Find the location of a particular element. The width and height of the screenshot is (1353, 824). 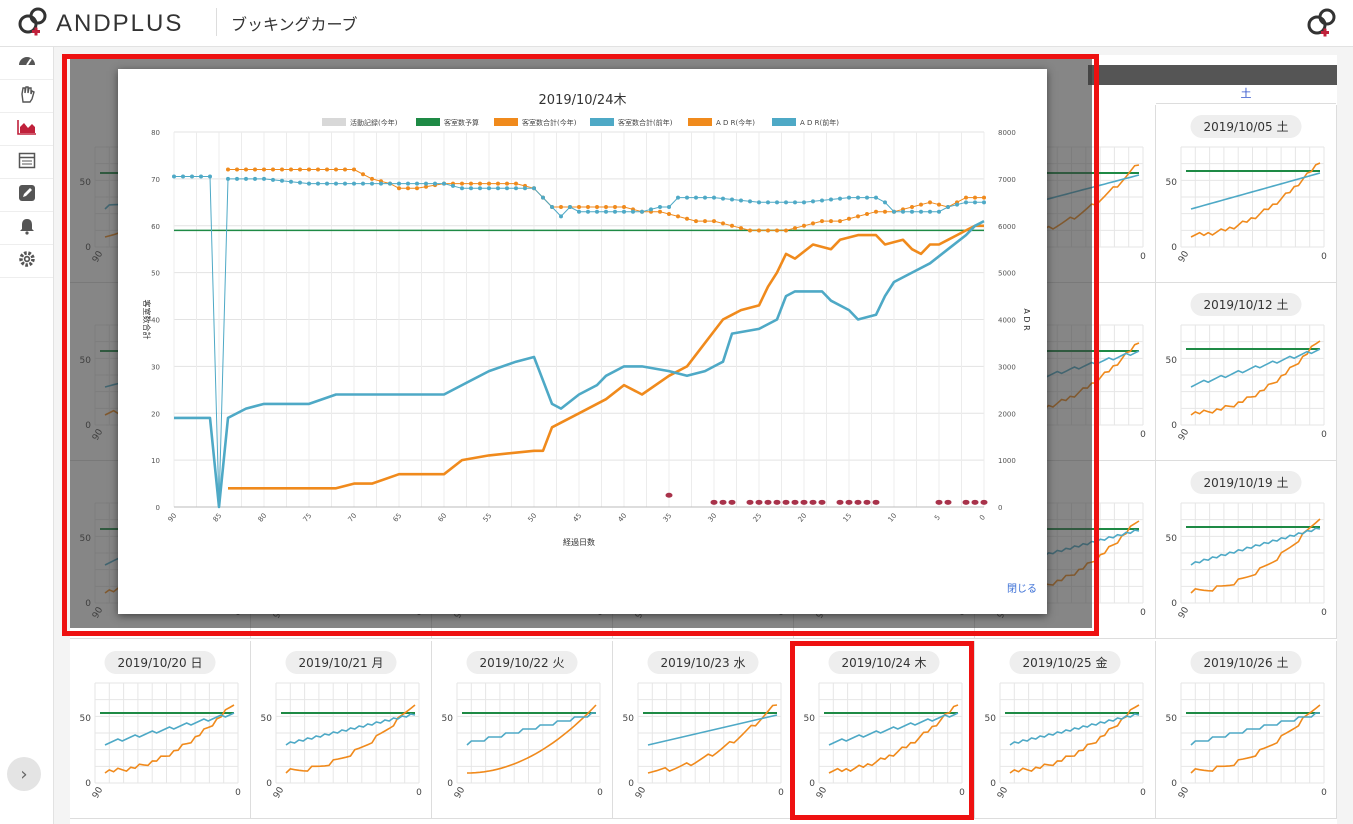

edit-icon is located at coordinates (27, 195).